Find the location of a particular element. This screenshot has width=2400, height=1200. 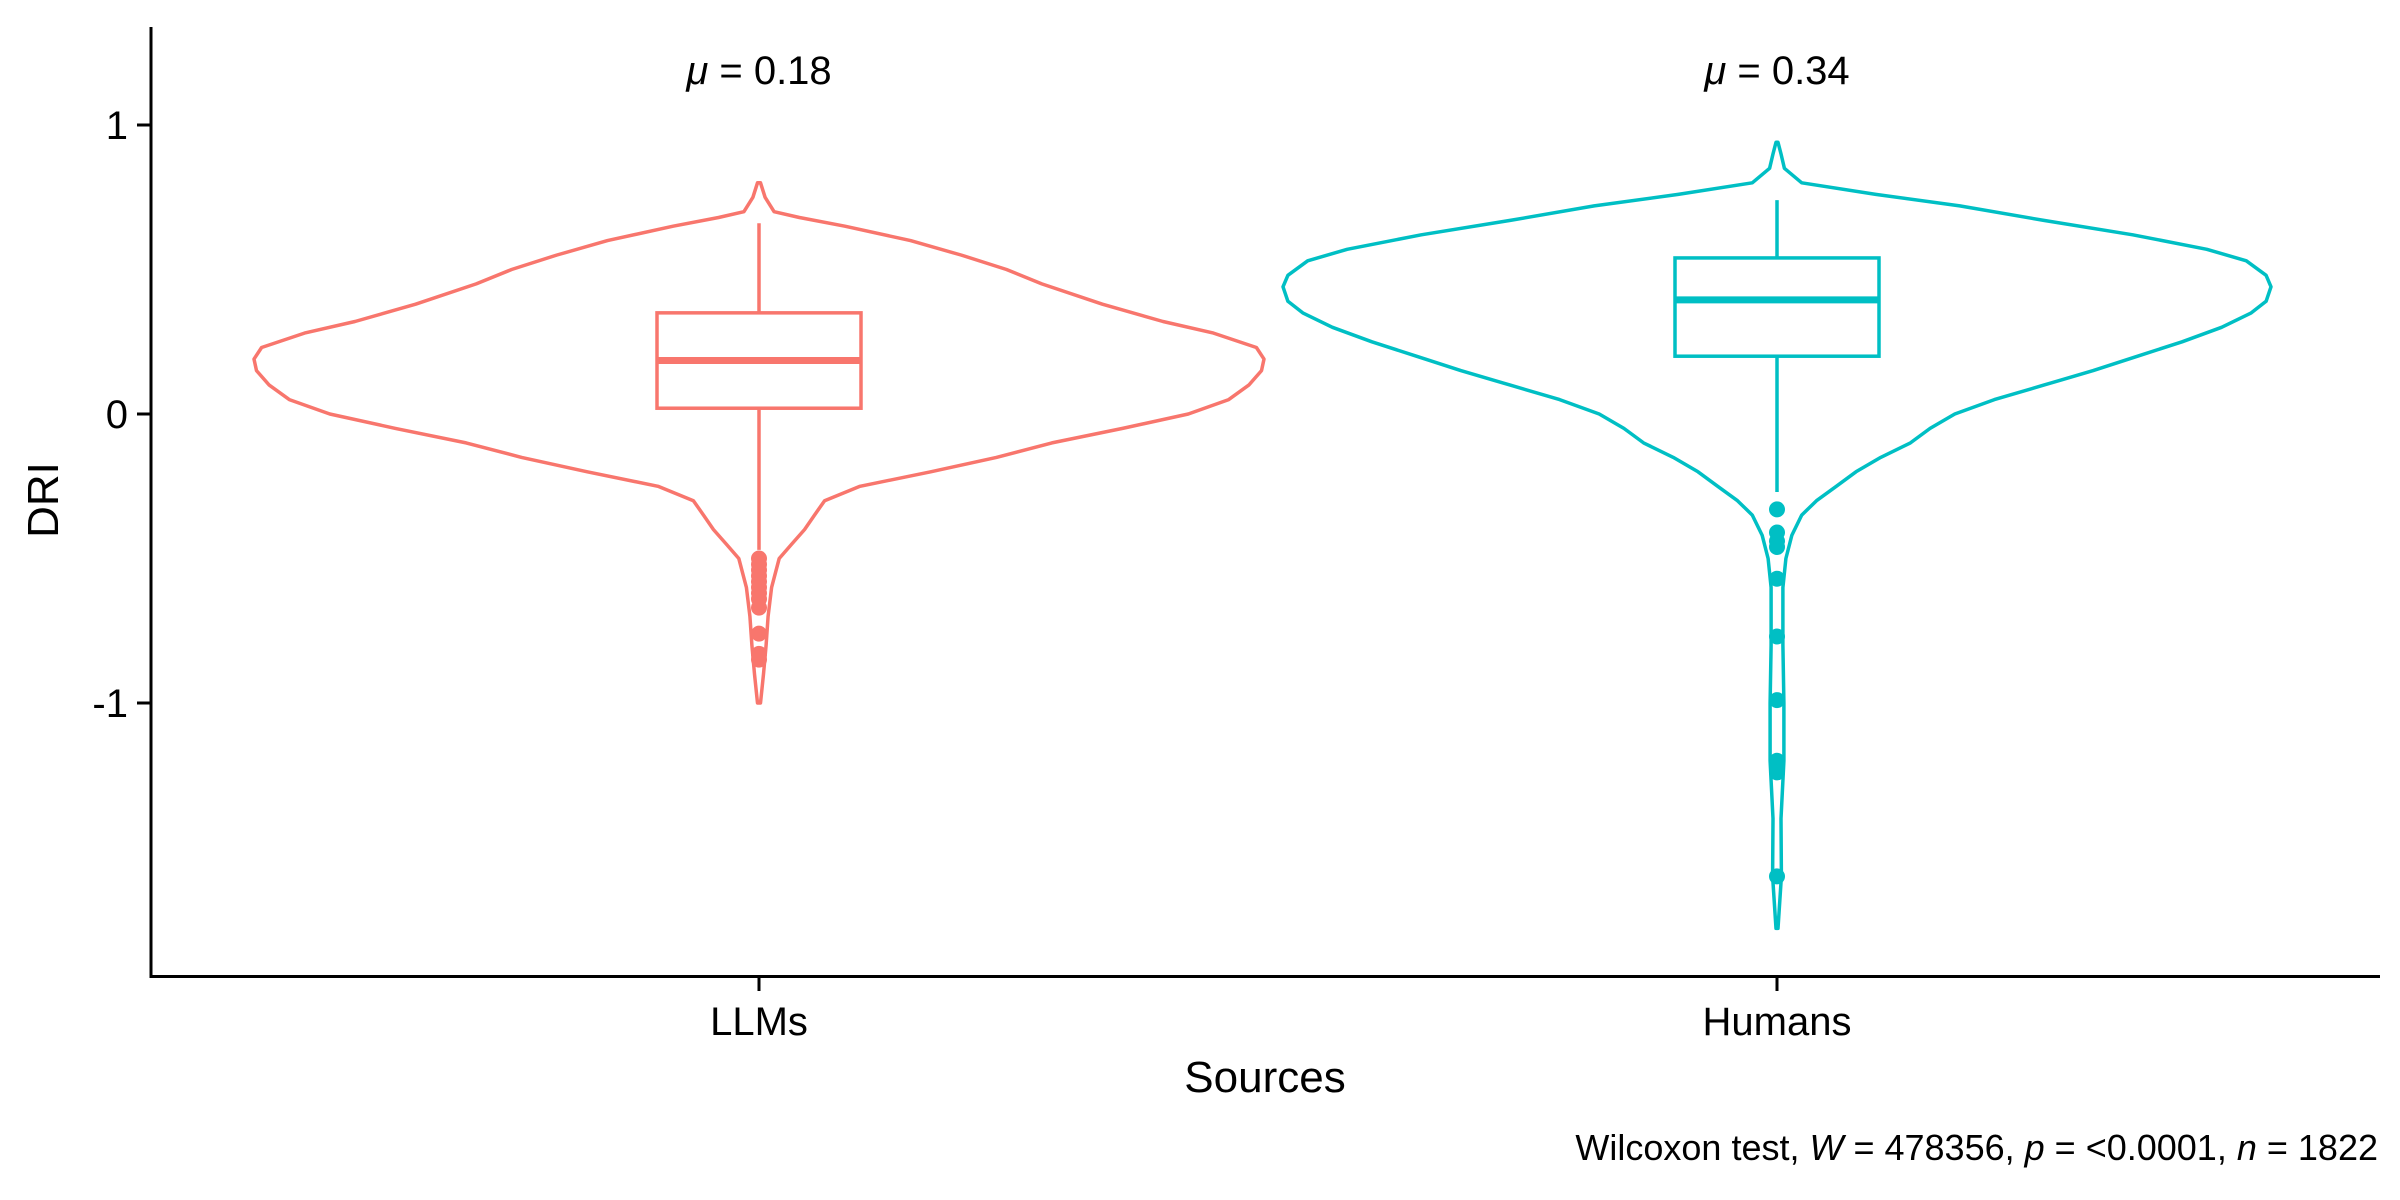

y-tick-label: 0 is located at coordinates (117, 415).